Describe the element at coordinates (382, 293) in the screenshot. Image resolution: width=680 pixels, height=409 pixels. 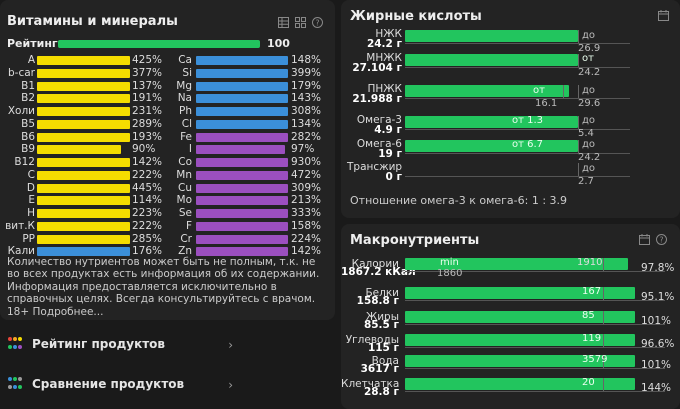
I see `macro-name: Белки` at that location.